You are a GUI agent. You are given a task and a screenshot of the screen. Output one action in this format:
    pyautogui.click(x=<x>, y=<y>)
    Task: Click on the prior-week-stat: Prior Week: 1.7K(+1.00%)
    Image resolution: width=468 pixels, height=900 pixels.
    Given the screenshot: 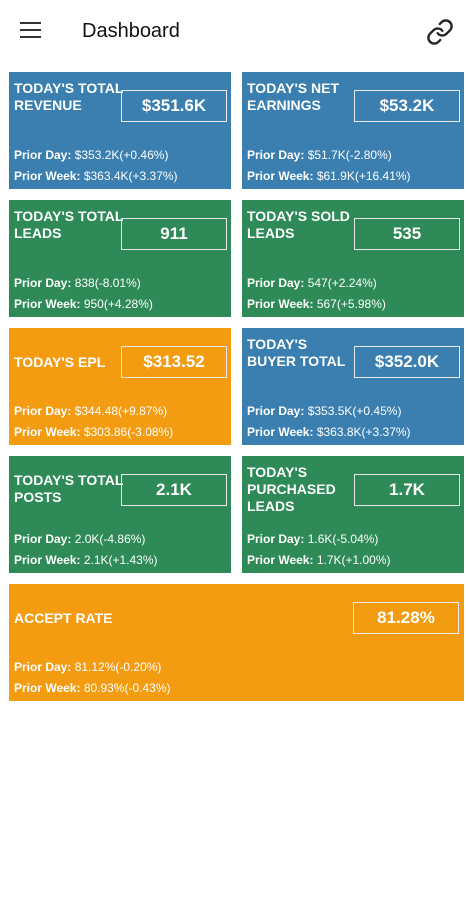 What is the action you would take?
    pyautogui.click(x=319, y=560)
    